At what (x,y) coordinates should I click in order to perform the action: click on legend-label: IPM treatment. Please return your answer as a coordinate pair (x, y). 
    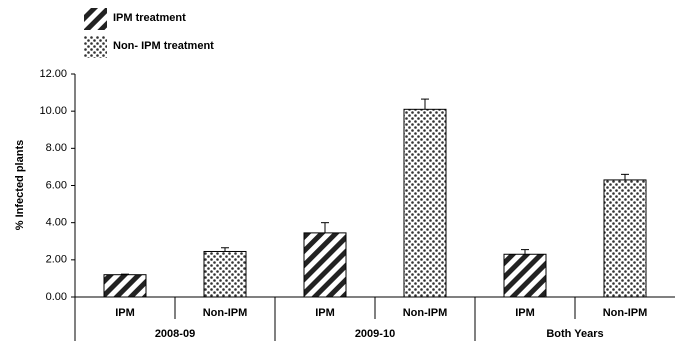
    Looking at the image, I should click on (149, 18).